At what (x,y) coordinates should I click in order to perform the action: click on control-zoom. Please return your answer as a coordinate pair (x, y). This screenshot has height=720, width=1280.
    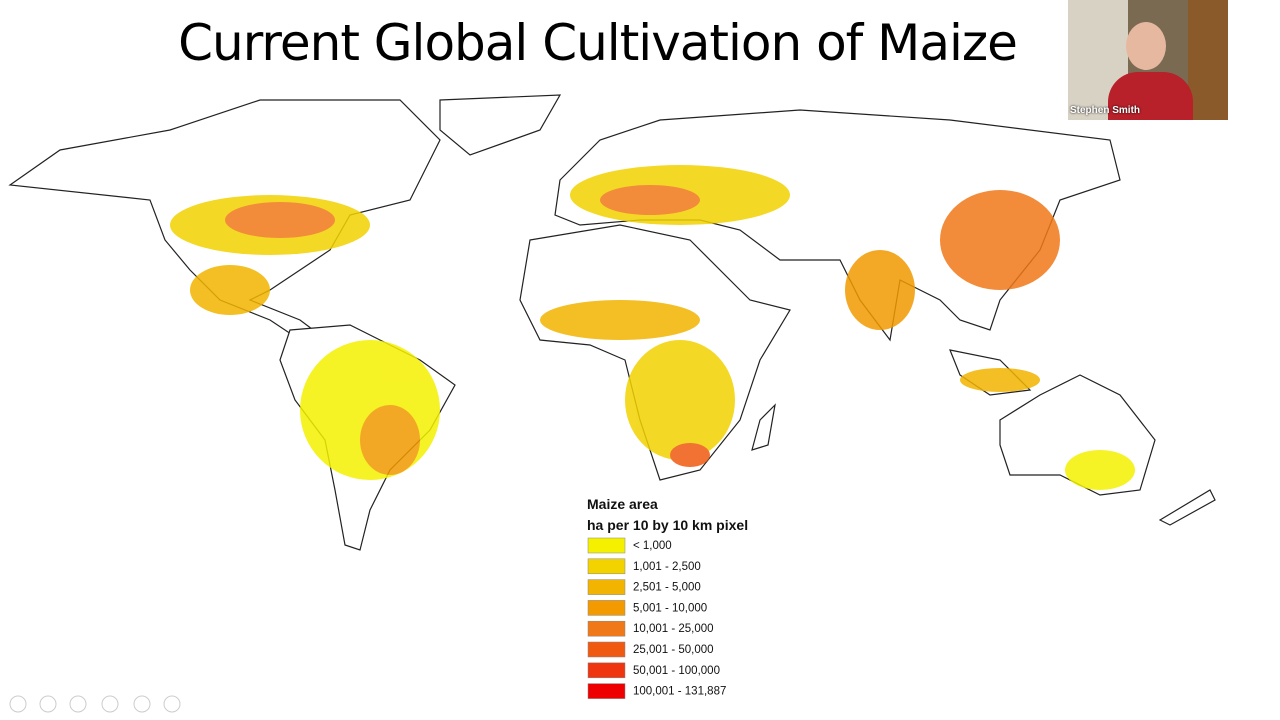
    Looking at the image, I should click on (142, 704).